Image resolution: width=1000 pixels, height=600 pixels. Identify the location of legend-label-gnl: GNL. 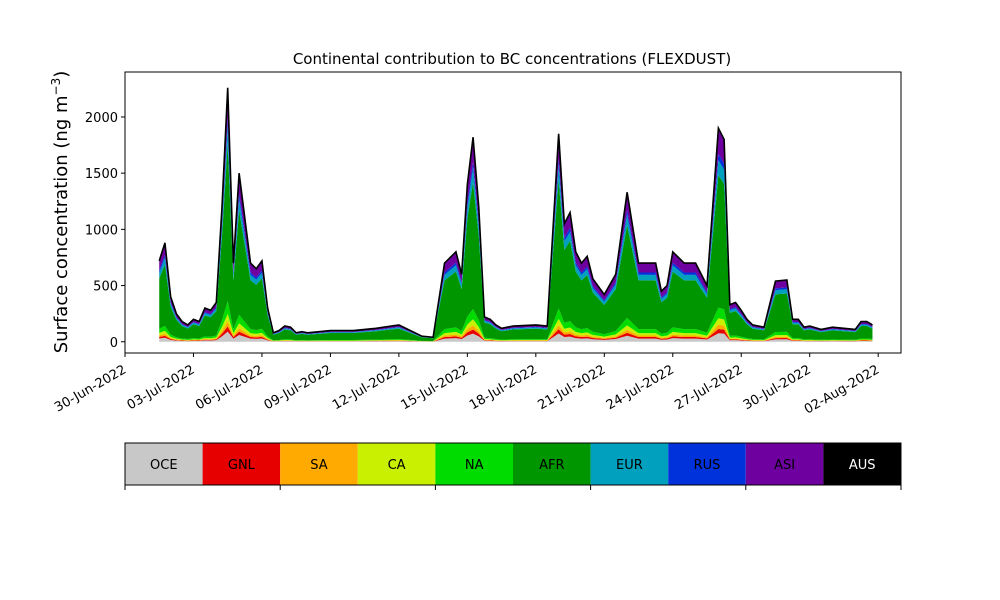
(242, 465).